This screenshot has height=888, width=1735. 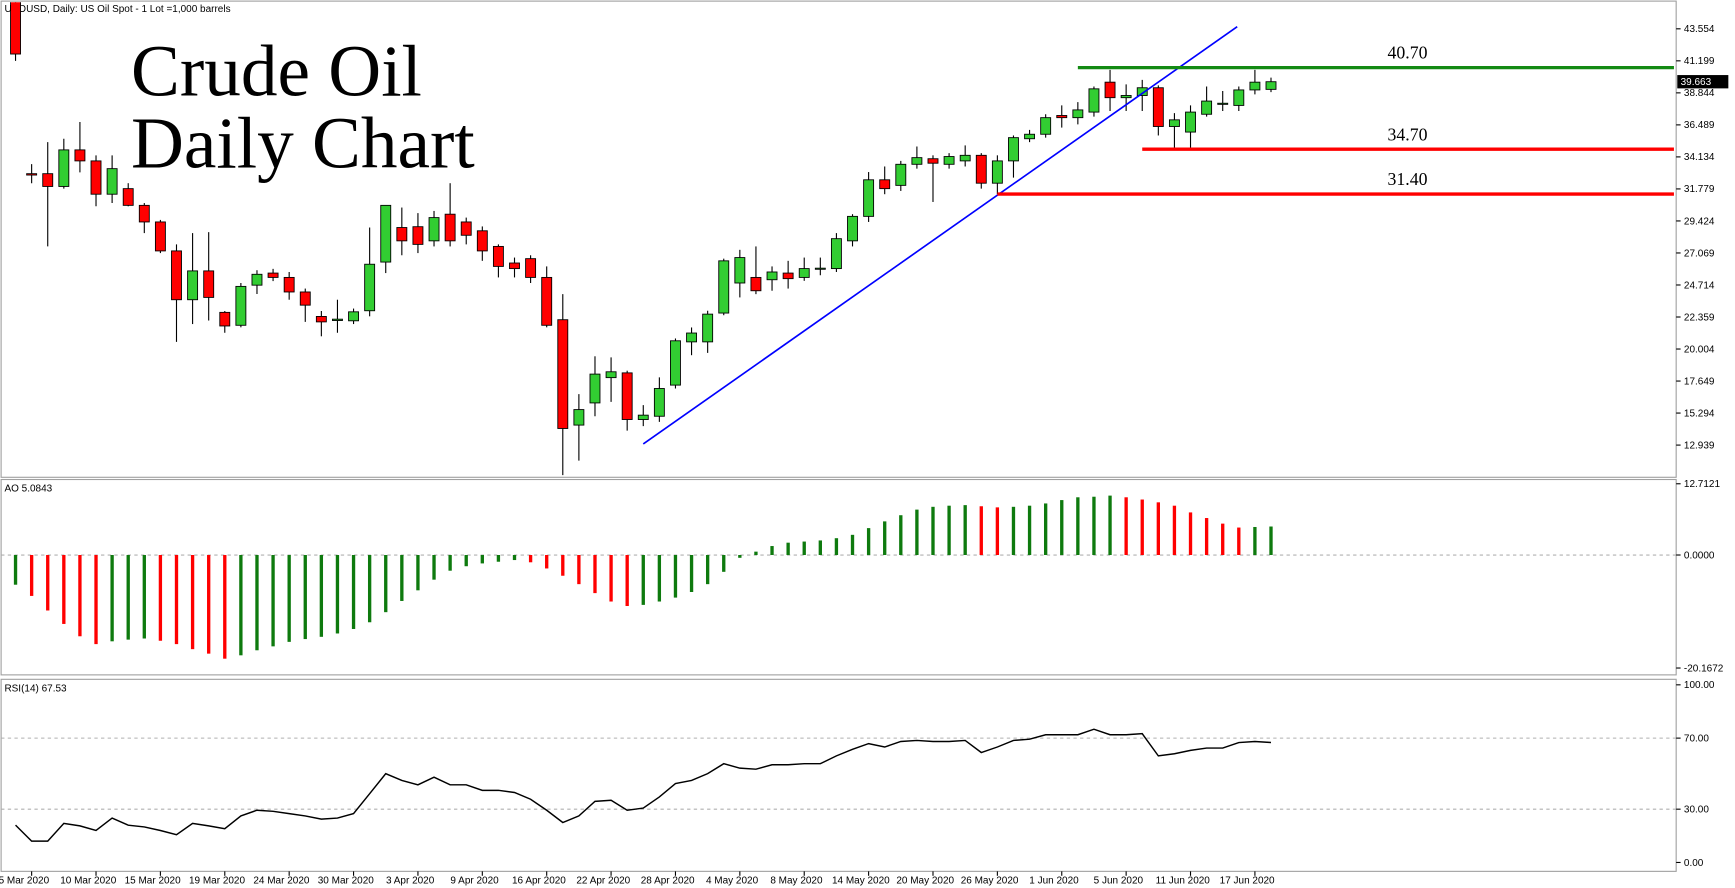 What do you see at coordinates (1408, 134) in the screenshot?
I see `level-label: 34.70` at bounding box center [1408, 134].